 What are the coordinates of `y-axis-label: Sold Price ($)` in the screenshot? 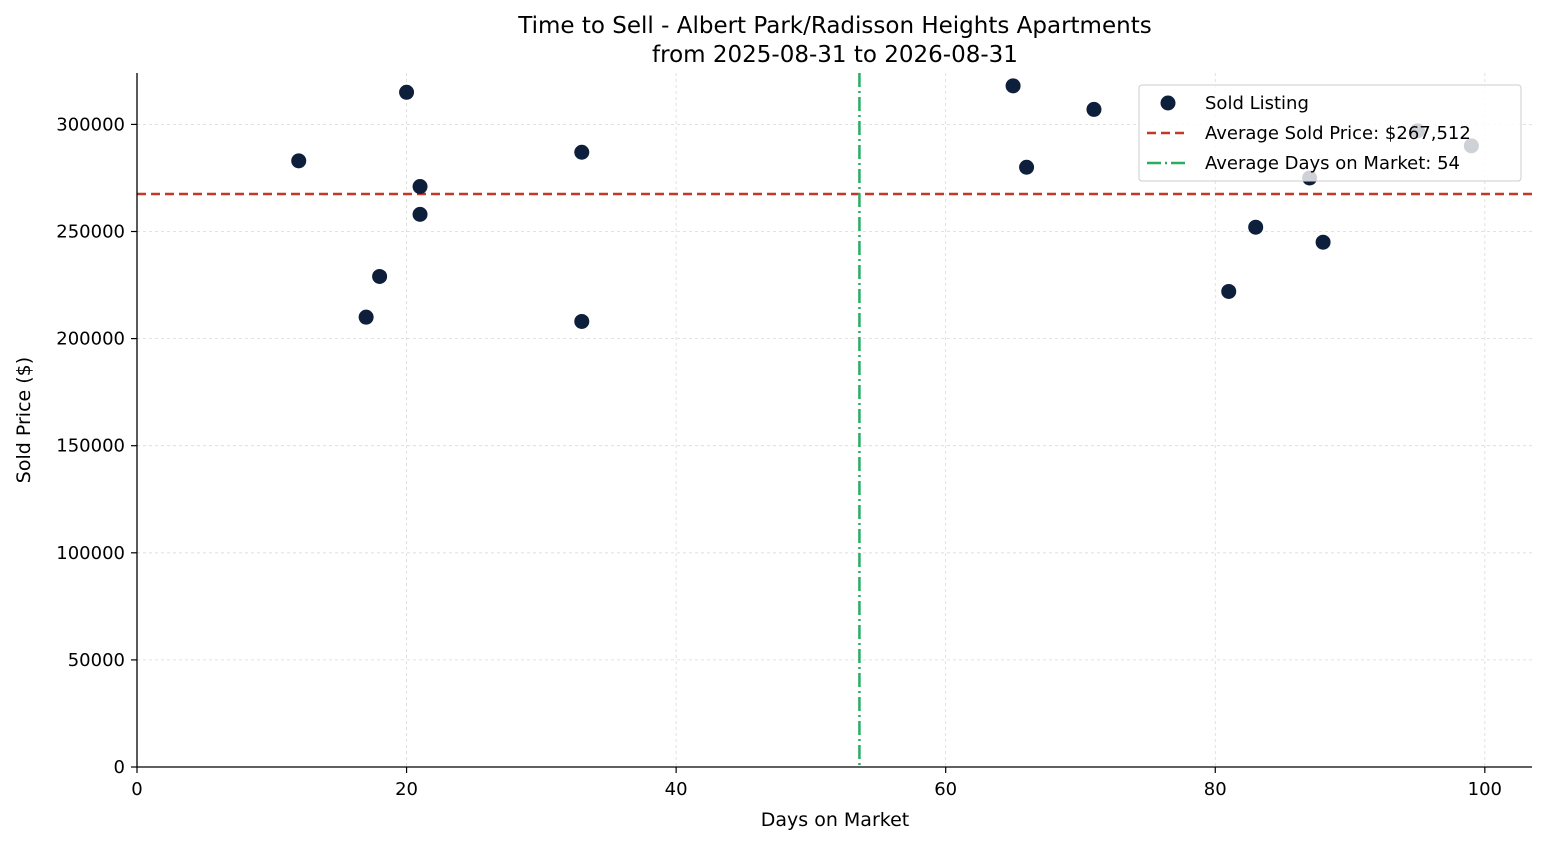 It's located at (24, 420).